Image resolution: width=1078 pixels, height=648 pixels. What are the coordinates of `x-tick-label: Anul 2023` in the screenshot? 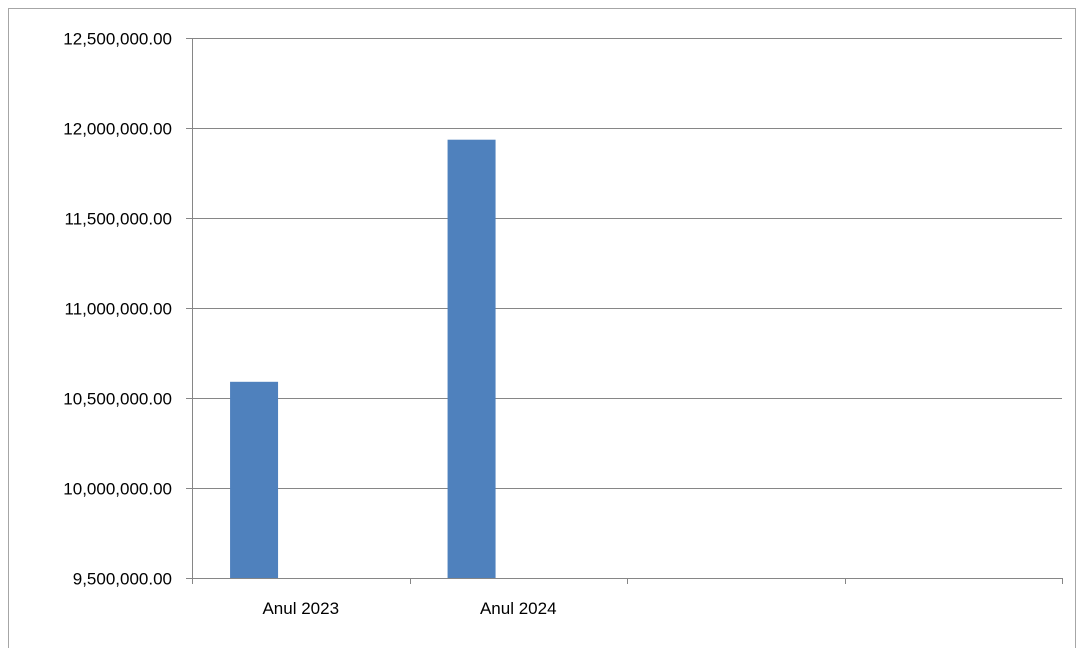 It's located at (300, 608).